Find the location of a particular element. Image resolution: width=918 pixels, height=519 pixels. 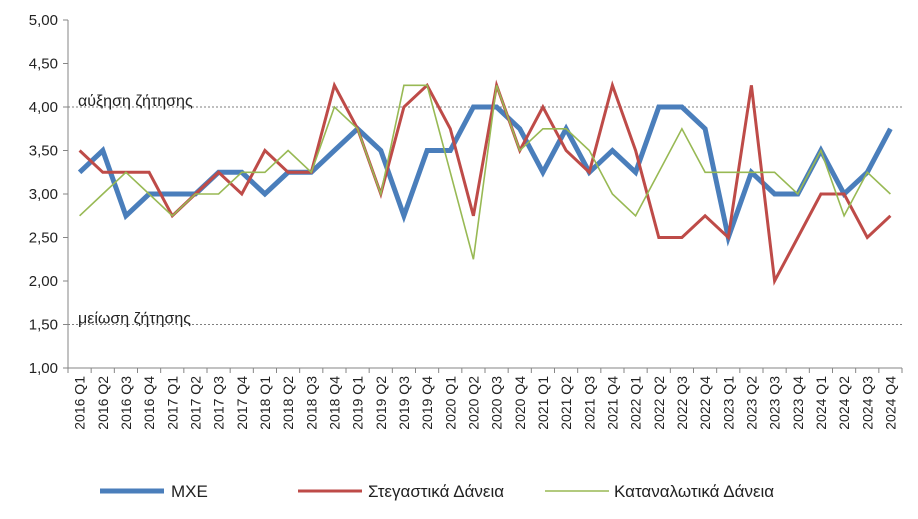

x-tick-label: 2016 Q3 is located at coordinates (126, 403).